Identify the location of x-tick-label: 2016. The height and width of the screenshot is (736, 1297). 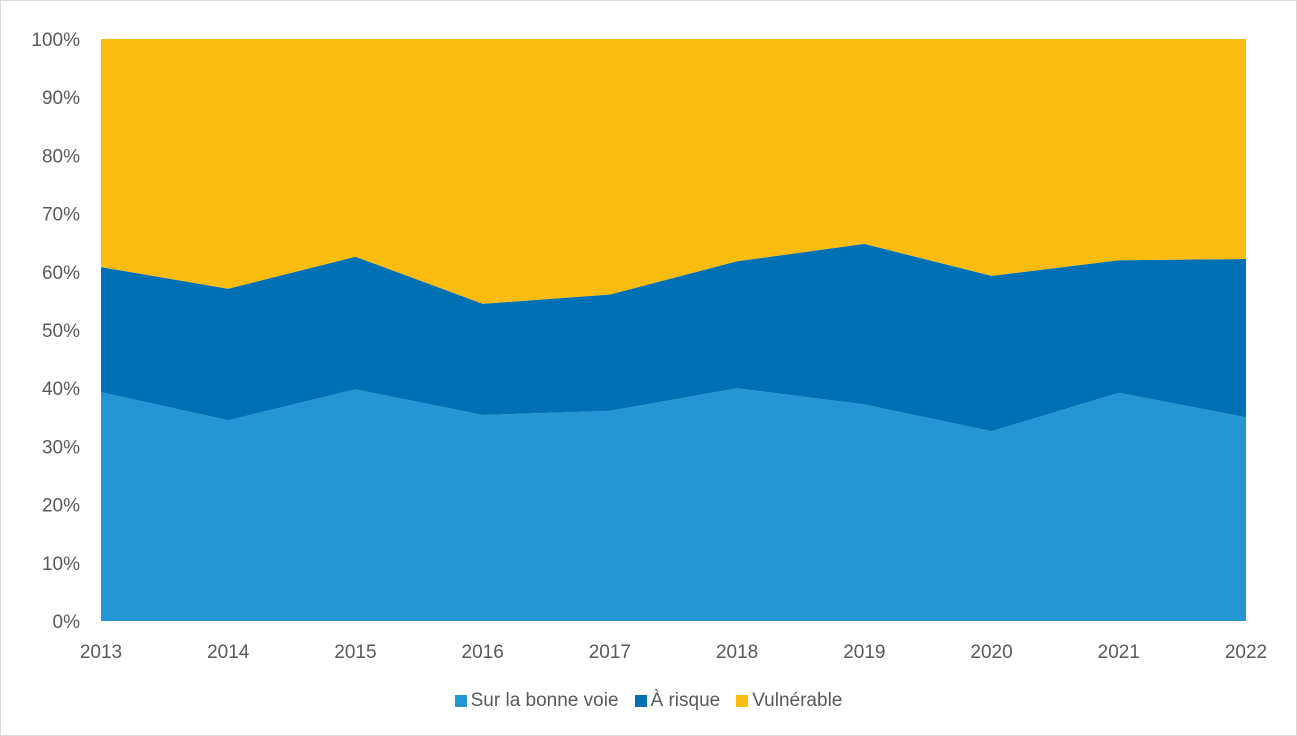
(483, 652).